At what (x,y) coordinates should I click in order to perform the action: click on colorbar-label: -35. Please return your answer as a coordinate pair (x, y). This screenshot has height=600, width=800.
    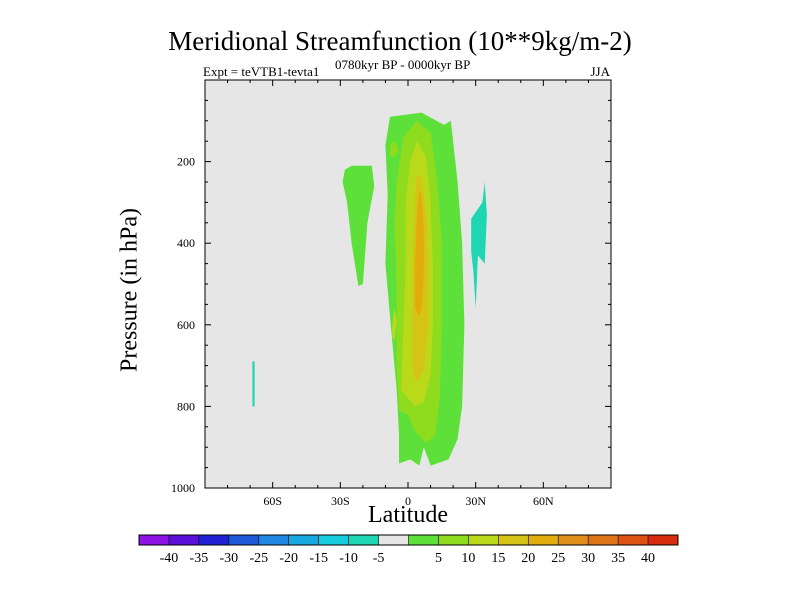
    Looking at the image, I should click on (199, 558).